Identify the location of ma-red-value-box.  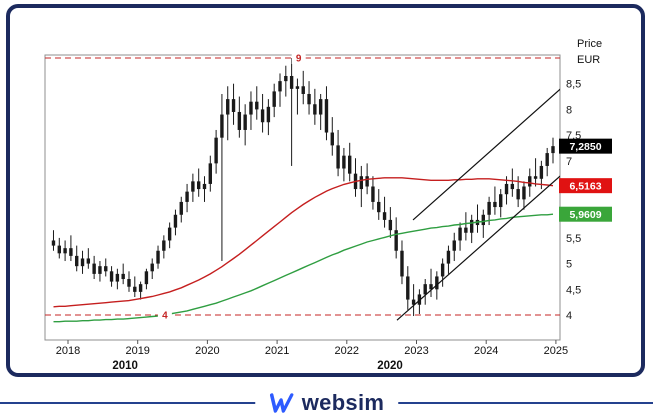
(585, 186).